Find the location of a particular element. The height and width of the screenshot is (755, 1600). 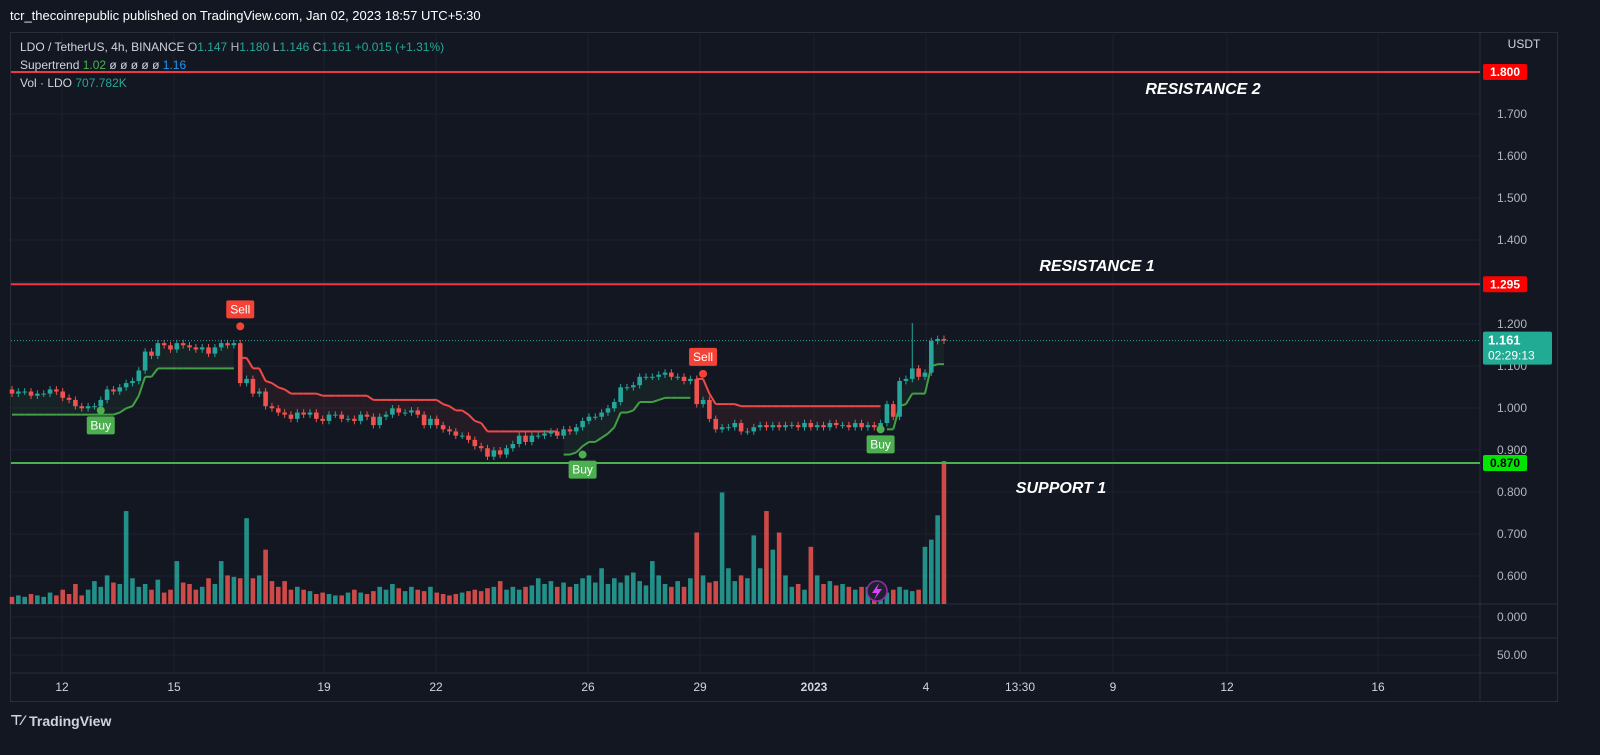

sell-signal-box is located at coordinates (703, 356).